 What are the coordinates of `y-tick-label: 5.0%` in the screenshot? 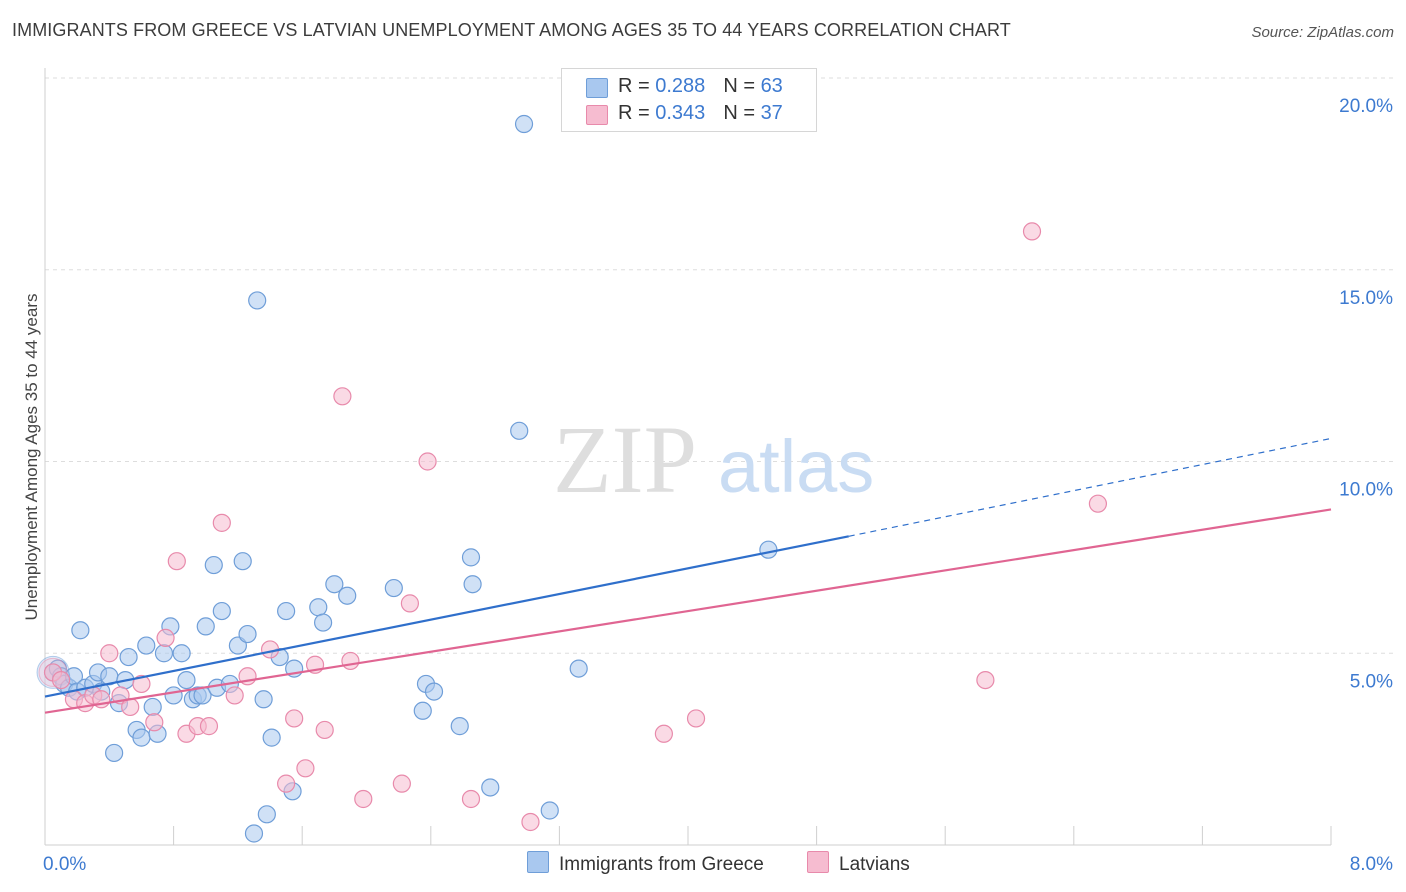 It's located at (1371, 681).